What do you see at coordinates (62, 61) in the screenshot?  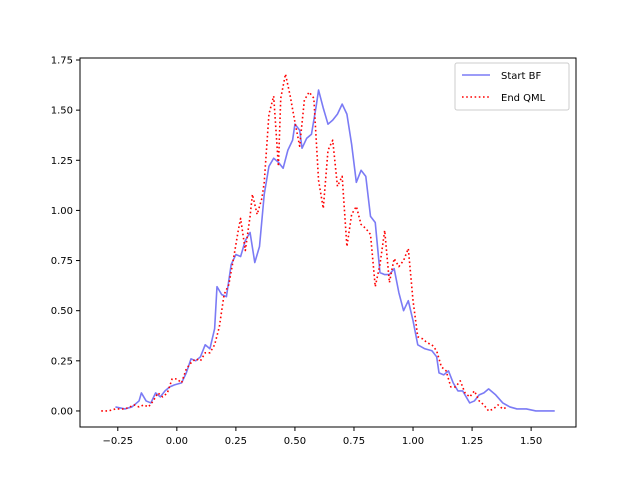 I see `y-tick-label: 1.75` at bounding box center [62, 61].